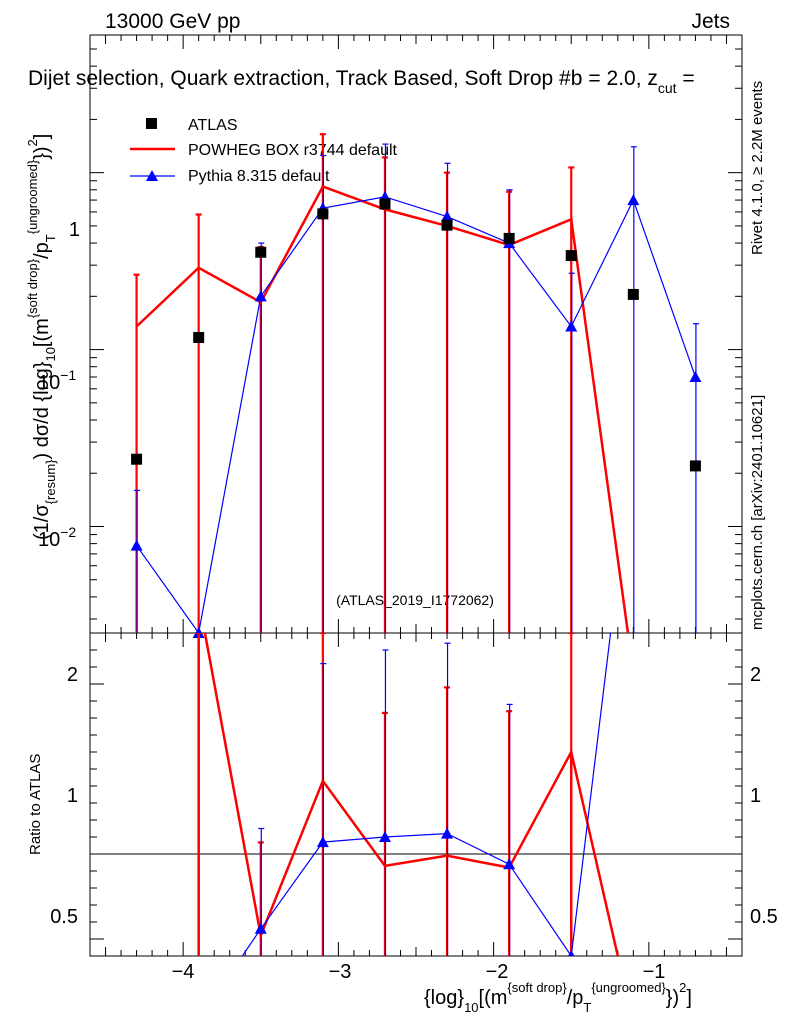 The height and width of the screenshot is (1024, 786). I want to click on y-main-tick-1e-2: 10⁻², so click(57, 537).